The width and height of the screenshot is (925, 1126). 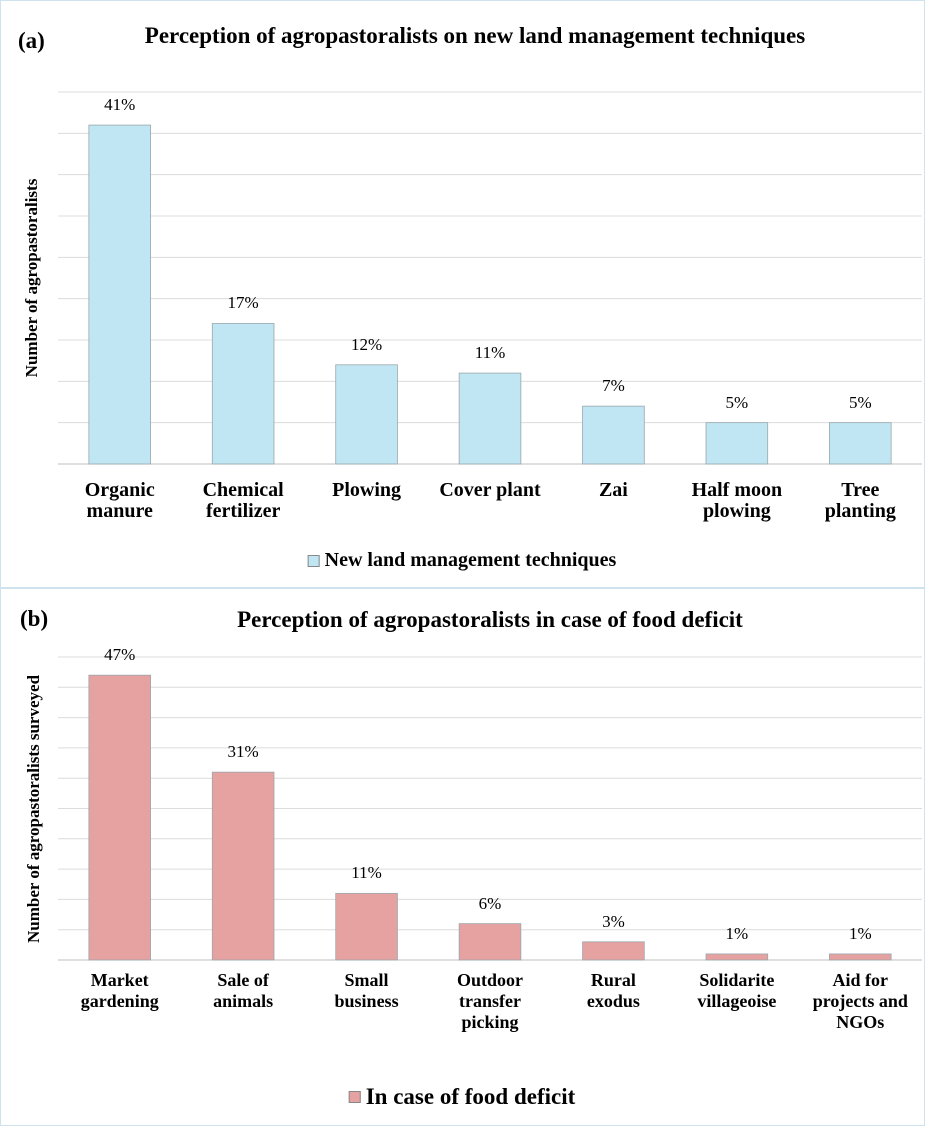 I want to click on x-tick-label: Aid for projects and NGOs, so click(x=860, y=1001).